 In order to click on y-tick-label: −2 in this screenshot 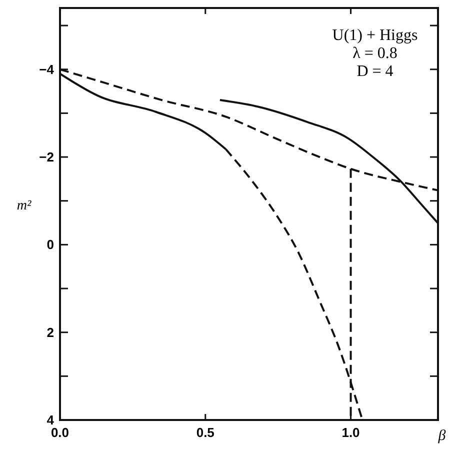, I will do `click(46, 157)`.